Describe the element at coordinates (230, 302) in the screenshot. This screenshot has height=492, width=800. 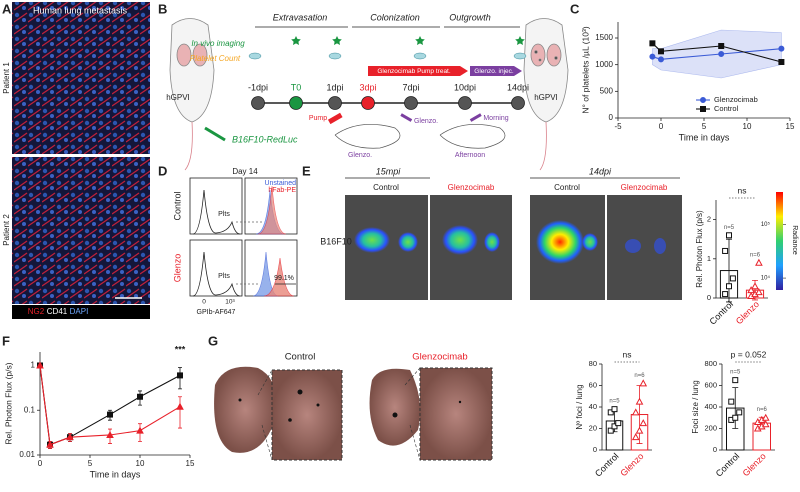
I see `x-tick-label: 10³` at that location.